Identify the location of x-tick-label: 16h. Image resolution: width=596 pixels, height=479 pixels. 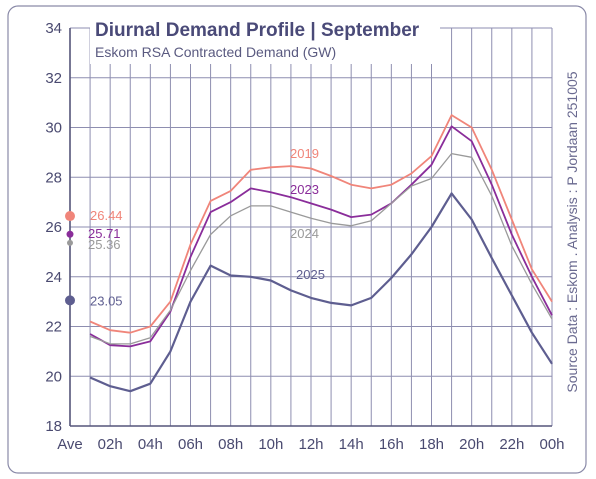
(391, 444).